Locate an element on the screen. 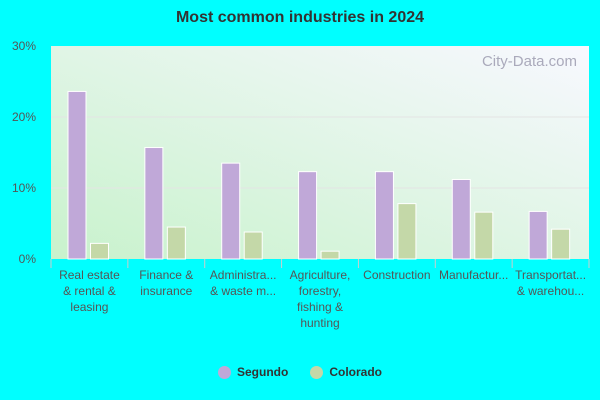  y-tick-label: 20% is located at coordinates (24, 117).